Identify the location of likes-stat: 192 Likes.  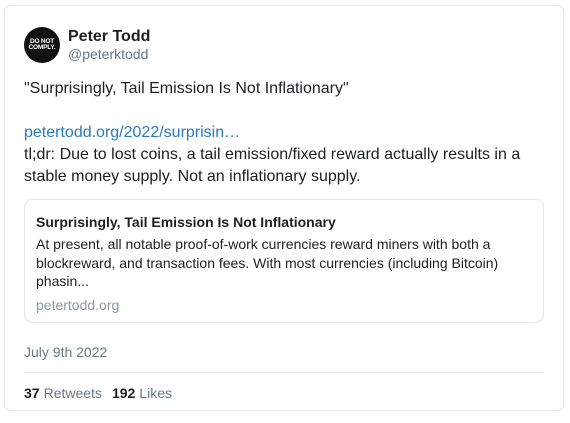
(142, 393).